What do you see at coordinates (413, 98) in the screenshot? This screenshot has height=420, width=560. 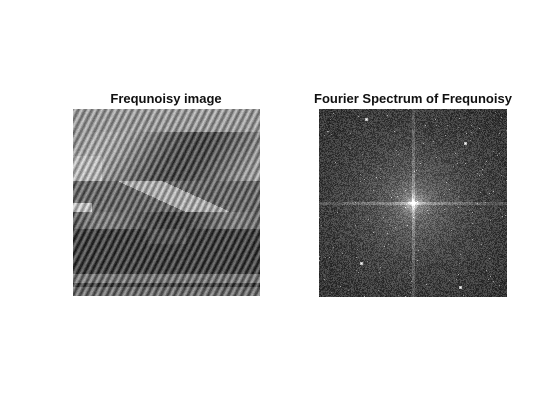 I see `right-panel-title: Fourier Spectrum of Frequnoisy` at bounding box center [413, 98].